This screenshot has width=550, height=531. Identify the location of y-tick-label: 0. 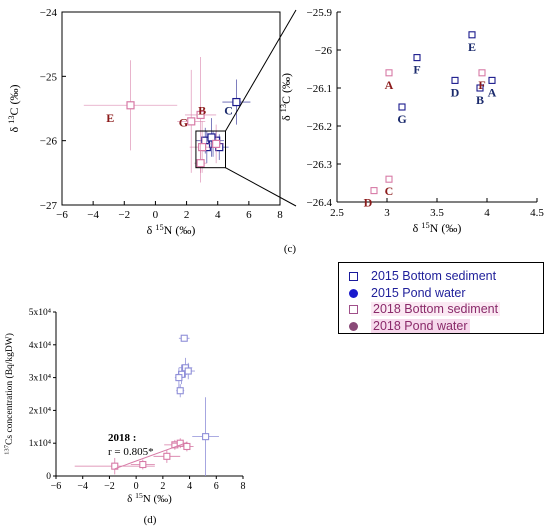
(48, 477).